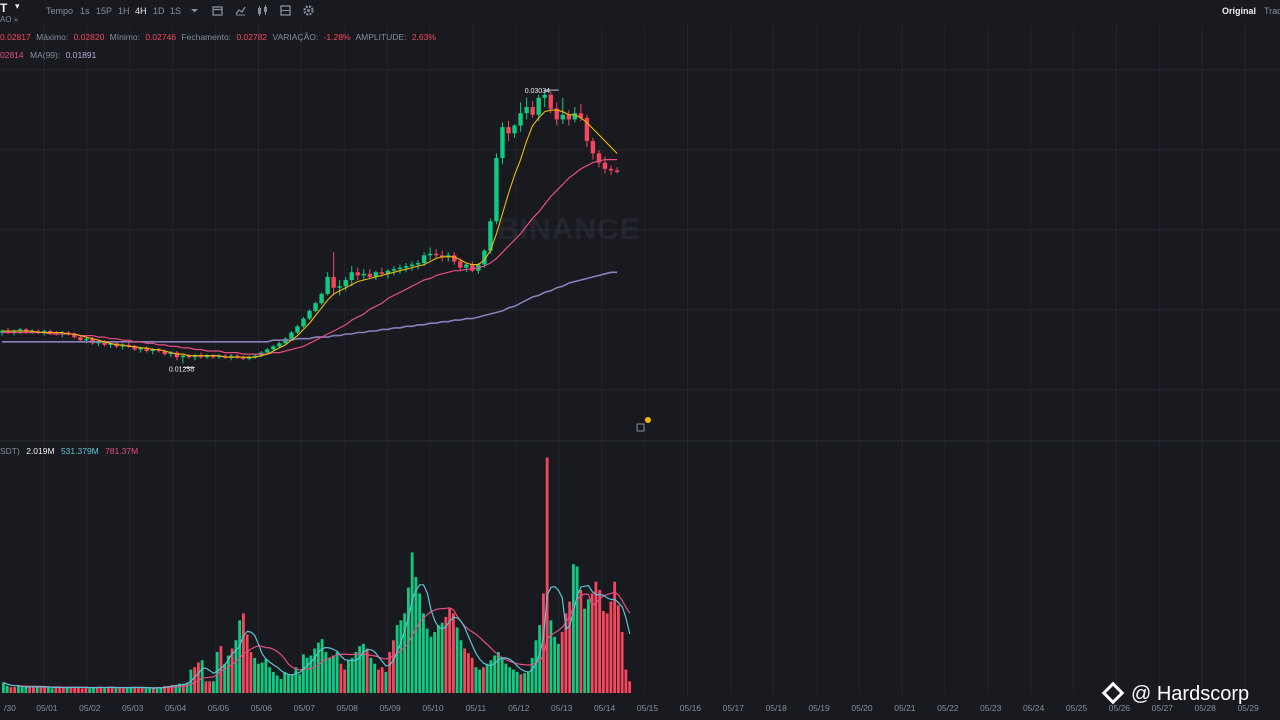 The height and width of the screenshot is (720, 1280). I want to click on cursor-tool-icon, so click(640, 427).